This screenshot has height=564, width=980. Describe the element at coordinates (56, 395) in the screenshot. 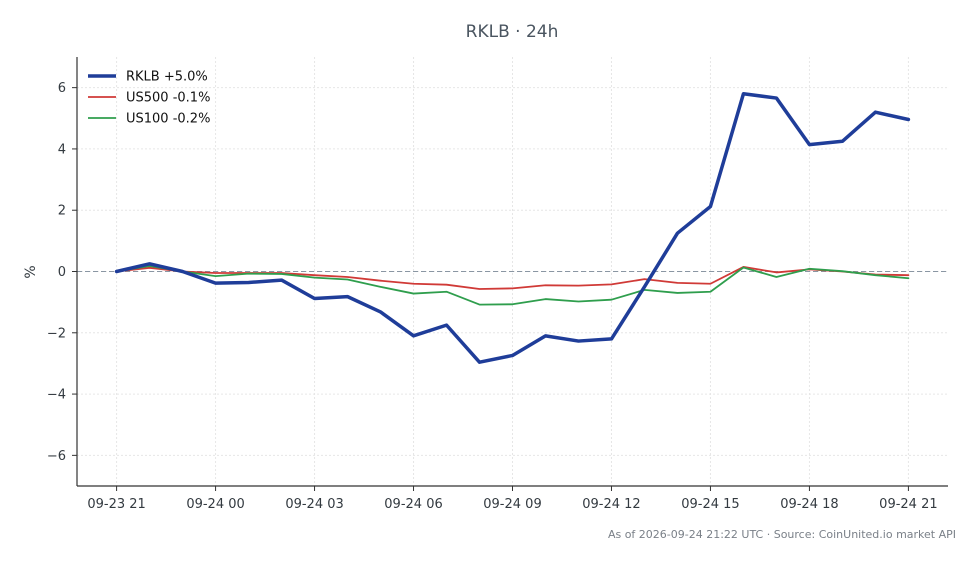

I see `y-tick-label: −4` at that location.